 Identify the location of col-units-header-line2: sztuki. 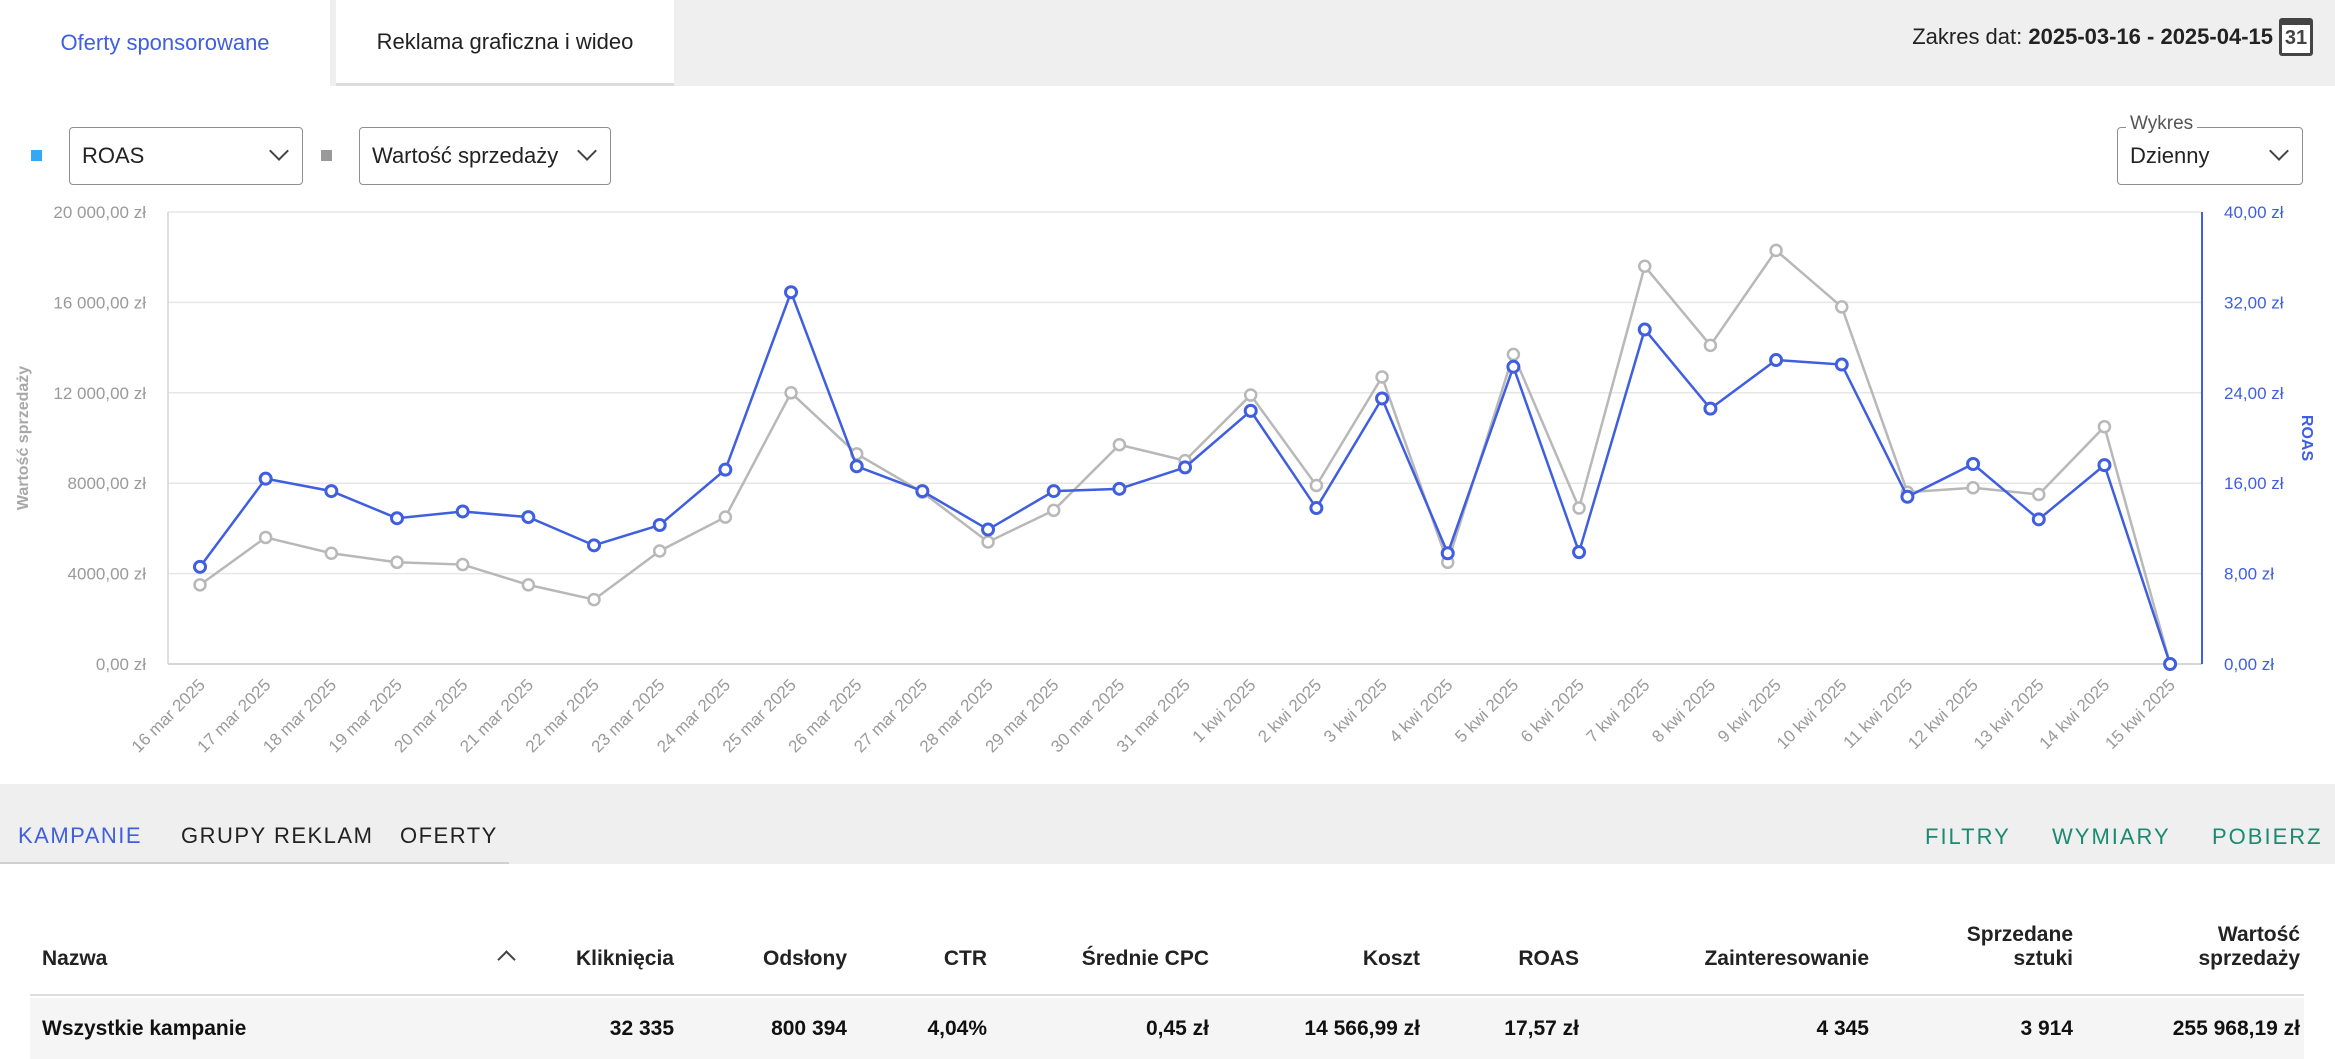
(2043, 958).